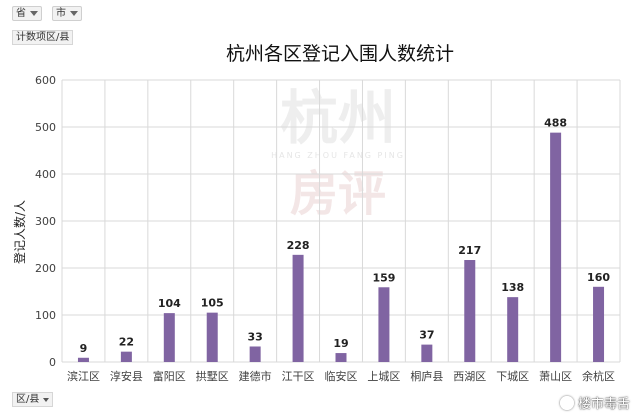 This screenshot has height=418, width=640. I want to click on data-label-7: 159, so click(383, 277).